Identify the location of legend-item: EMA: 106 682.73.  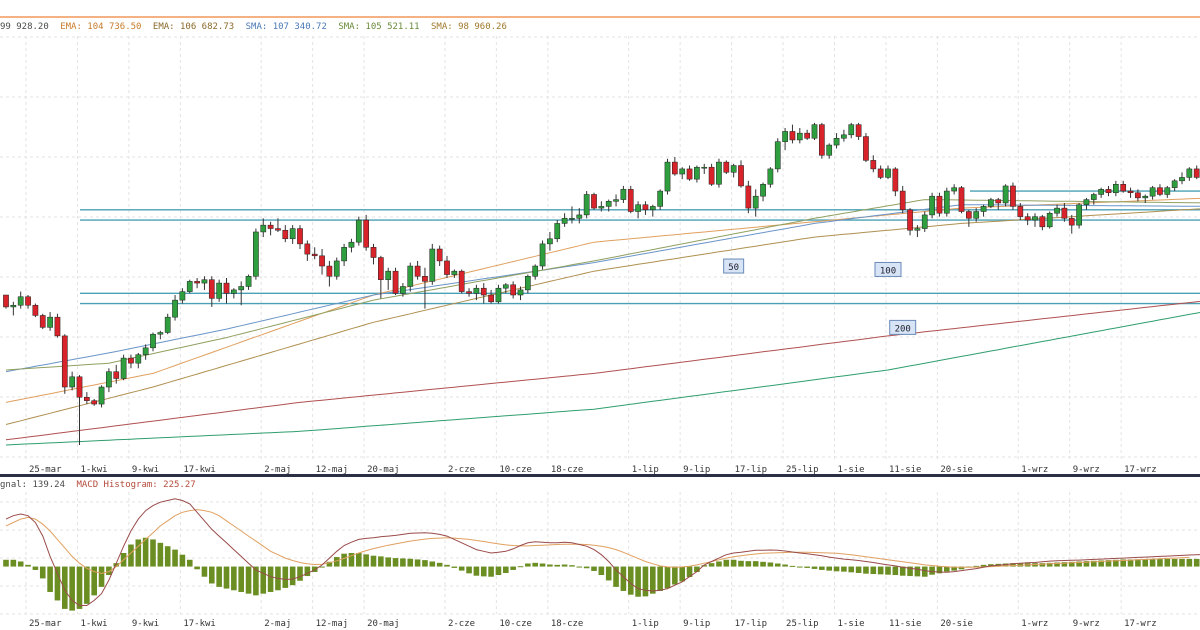
(193, 27).